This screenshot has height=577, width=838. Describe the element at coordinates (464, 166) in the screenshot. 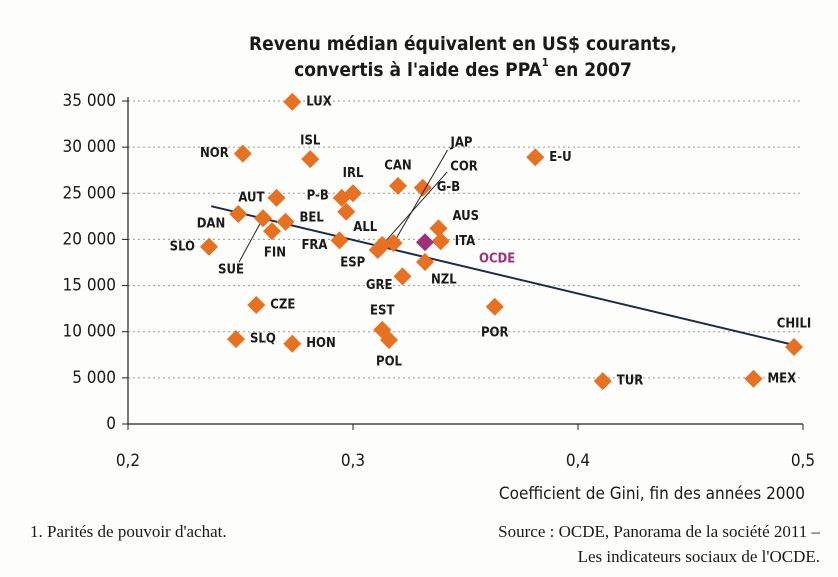

I see `point-label: COR` at that location.